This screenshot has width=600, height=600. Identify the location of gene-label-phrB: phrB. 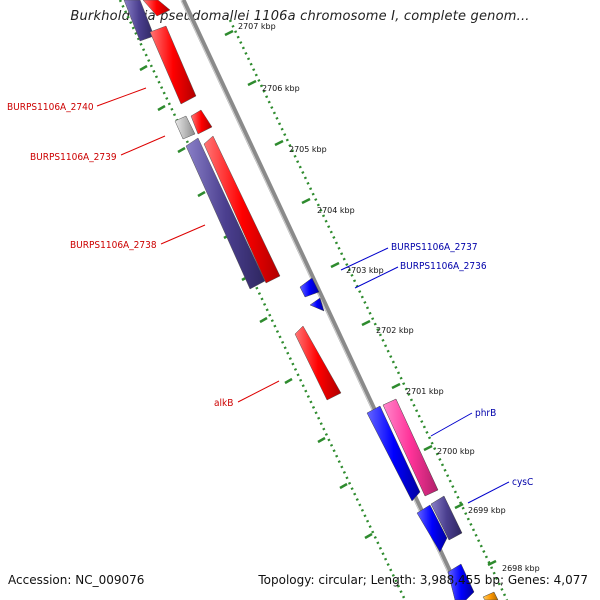
(485, 413).